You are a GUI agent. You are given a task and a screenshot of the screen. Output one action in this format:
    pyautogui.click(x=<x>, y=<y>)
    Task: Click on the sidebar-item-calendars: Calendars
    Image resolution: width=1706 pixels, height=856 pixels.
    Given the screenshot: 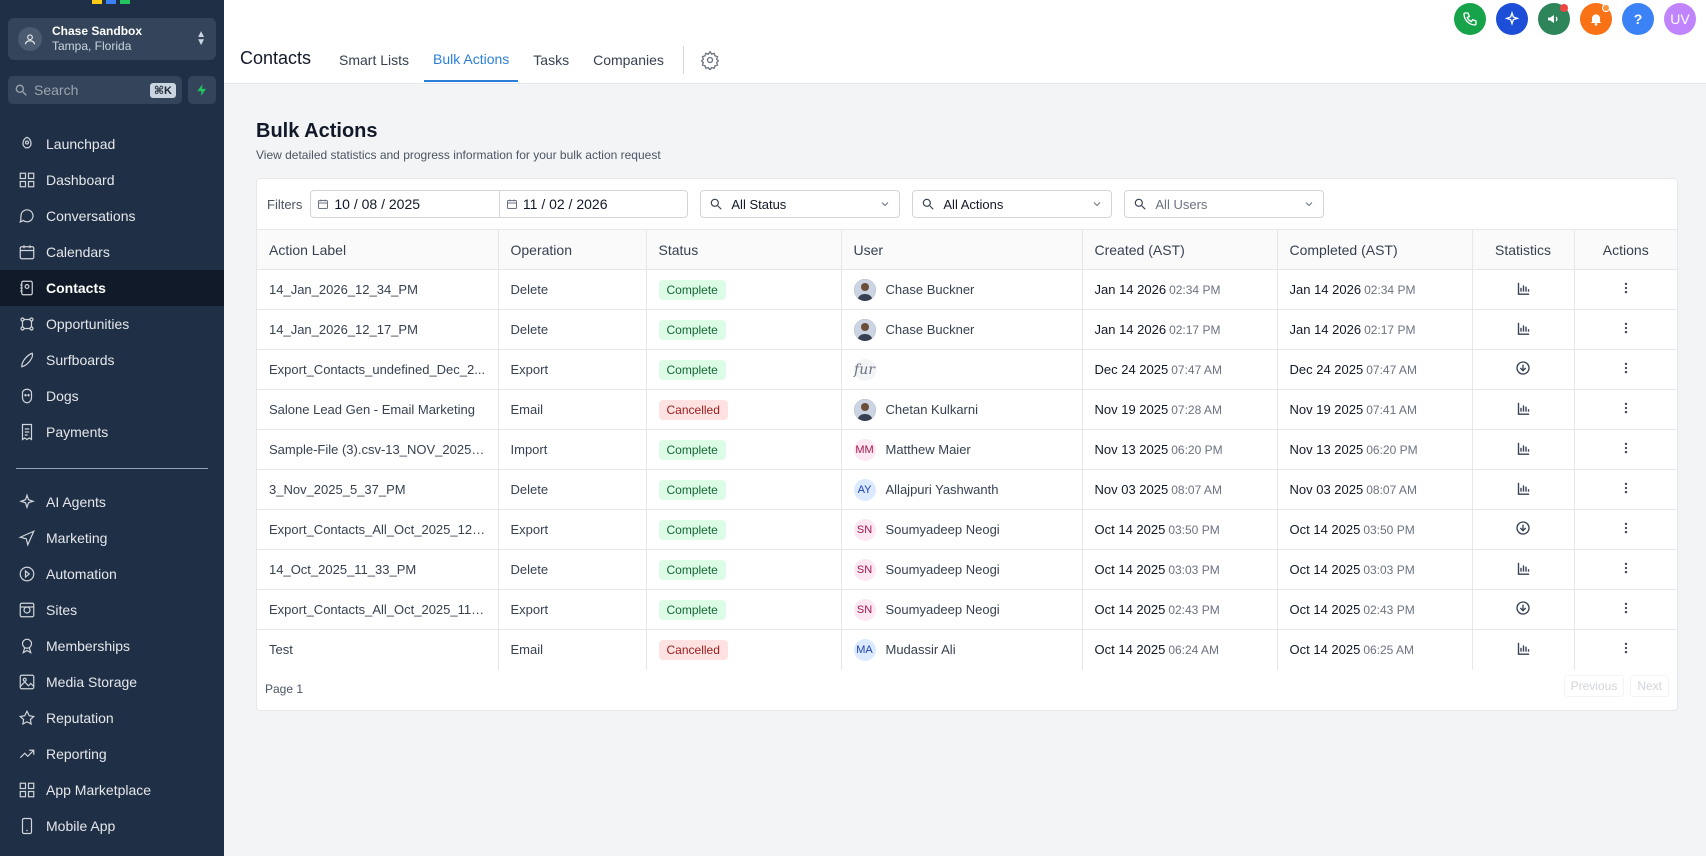 What is the action you would take?
    pyautogui.click(x=112, y=252)
    